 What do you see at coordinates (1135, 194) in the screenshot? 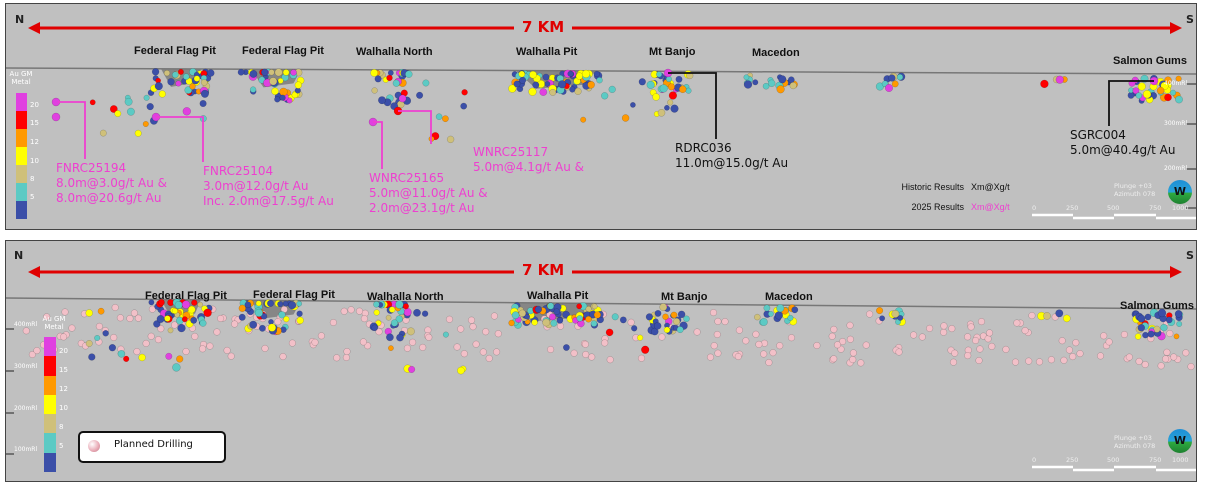
I see `view-azimuth: Azimuth 078` at bounding box center [1135, 194].